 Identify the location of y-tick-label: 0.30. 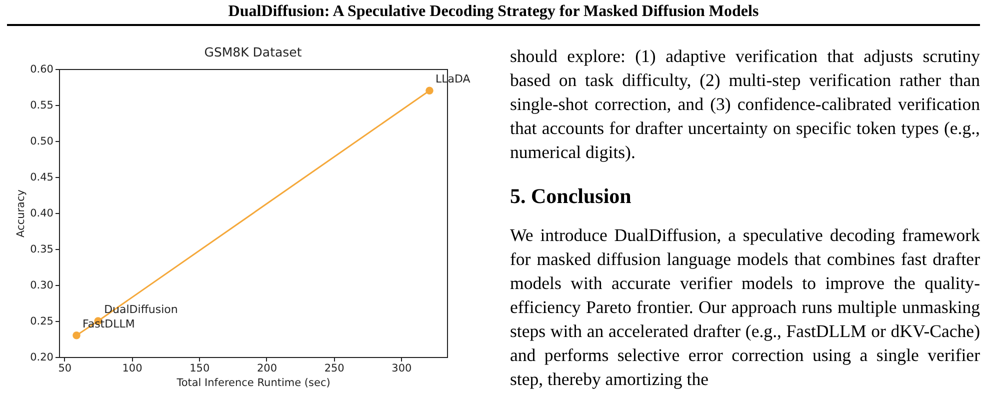
(42, 286).